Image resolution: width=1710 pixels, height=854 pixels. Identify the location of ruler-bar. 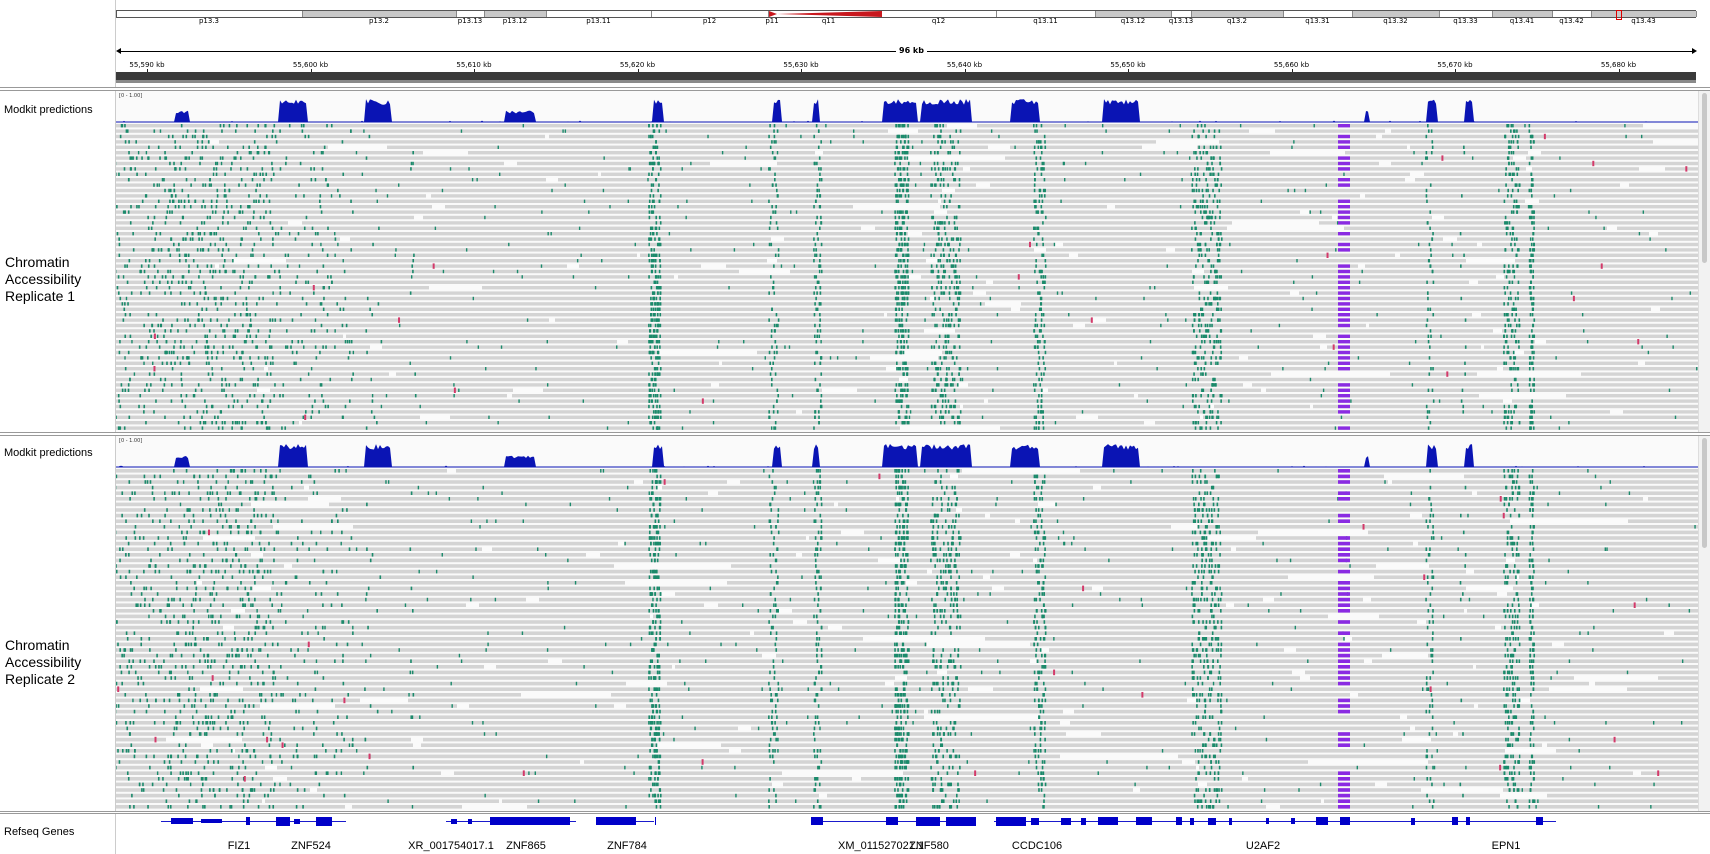
(906, 76).